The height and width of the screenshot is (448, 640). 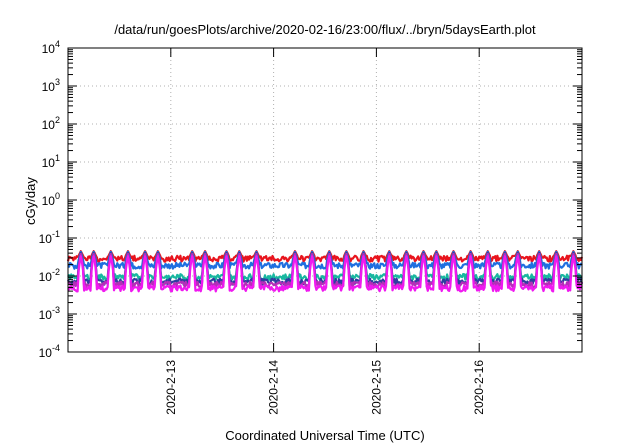 What do you see at coordinates (171, 387) in the screenshot?
I see `x-tick-label: 2020-2-13` at bounding box center [171, 387].